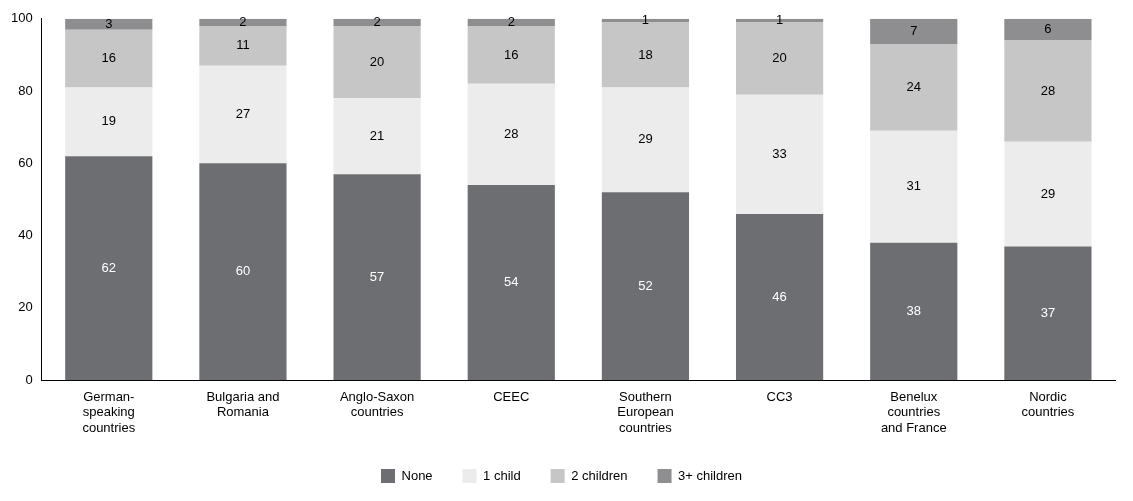 The image size is (1133, 501). I want to click on x-tick-label: Nordic countries, so click(1048, 404).